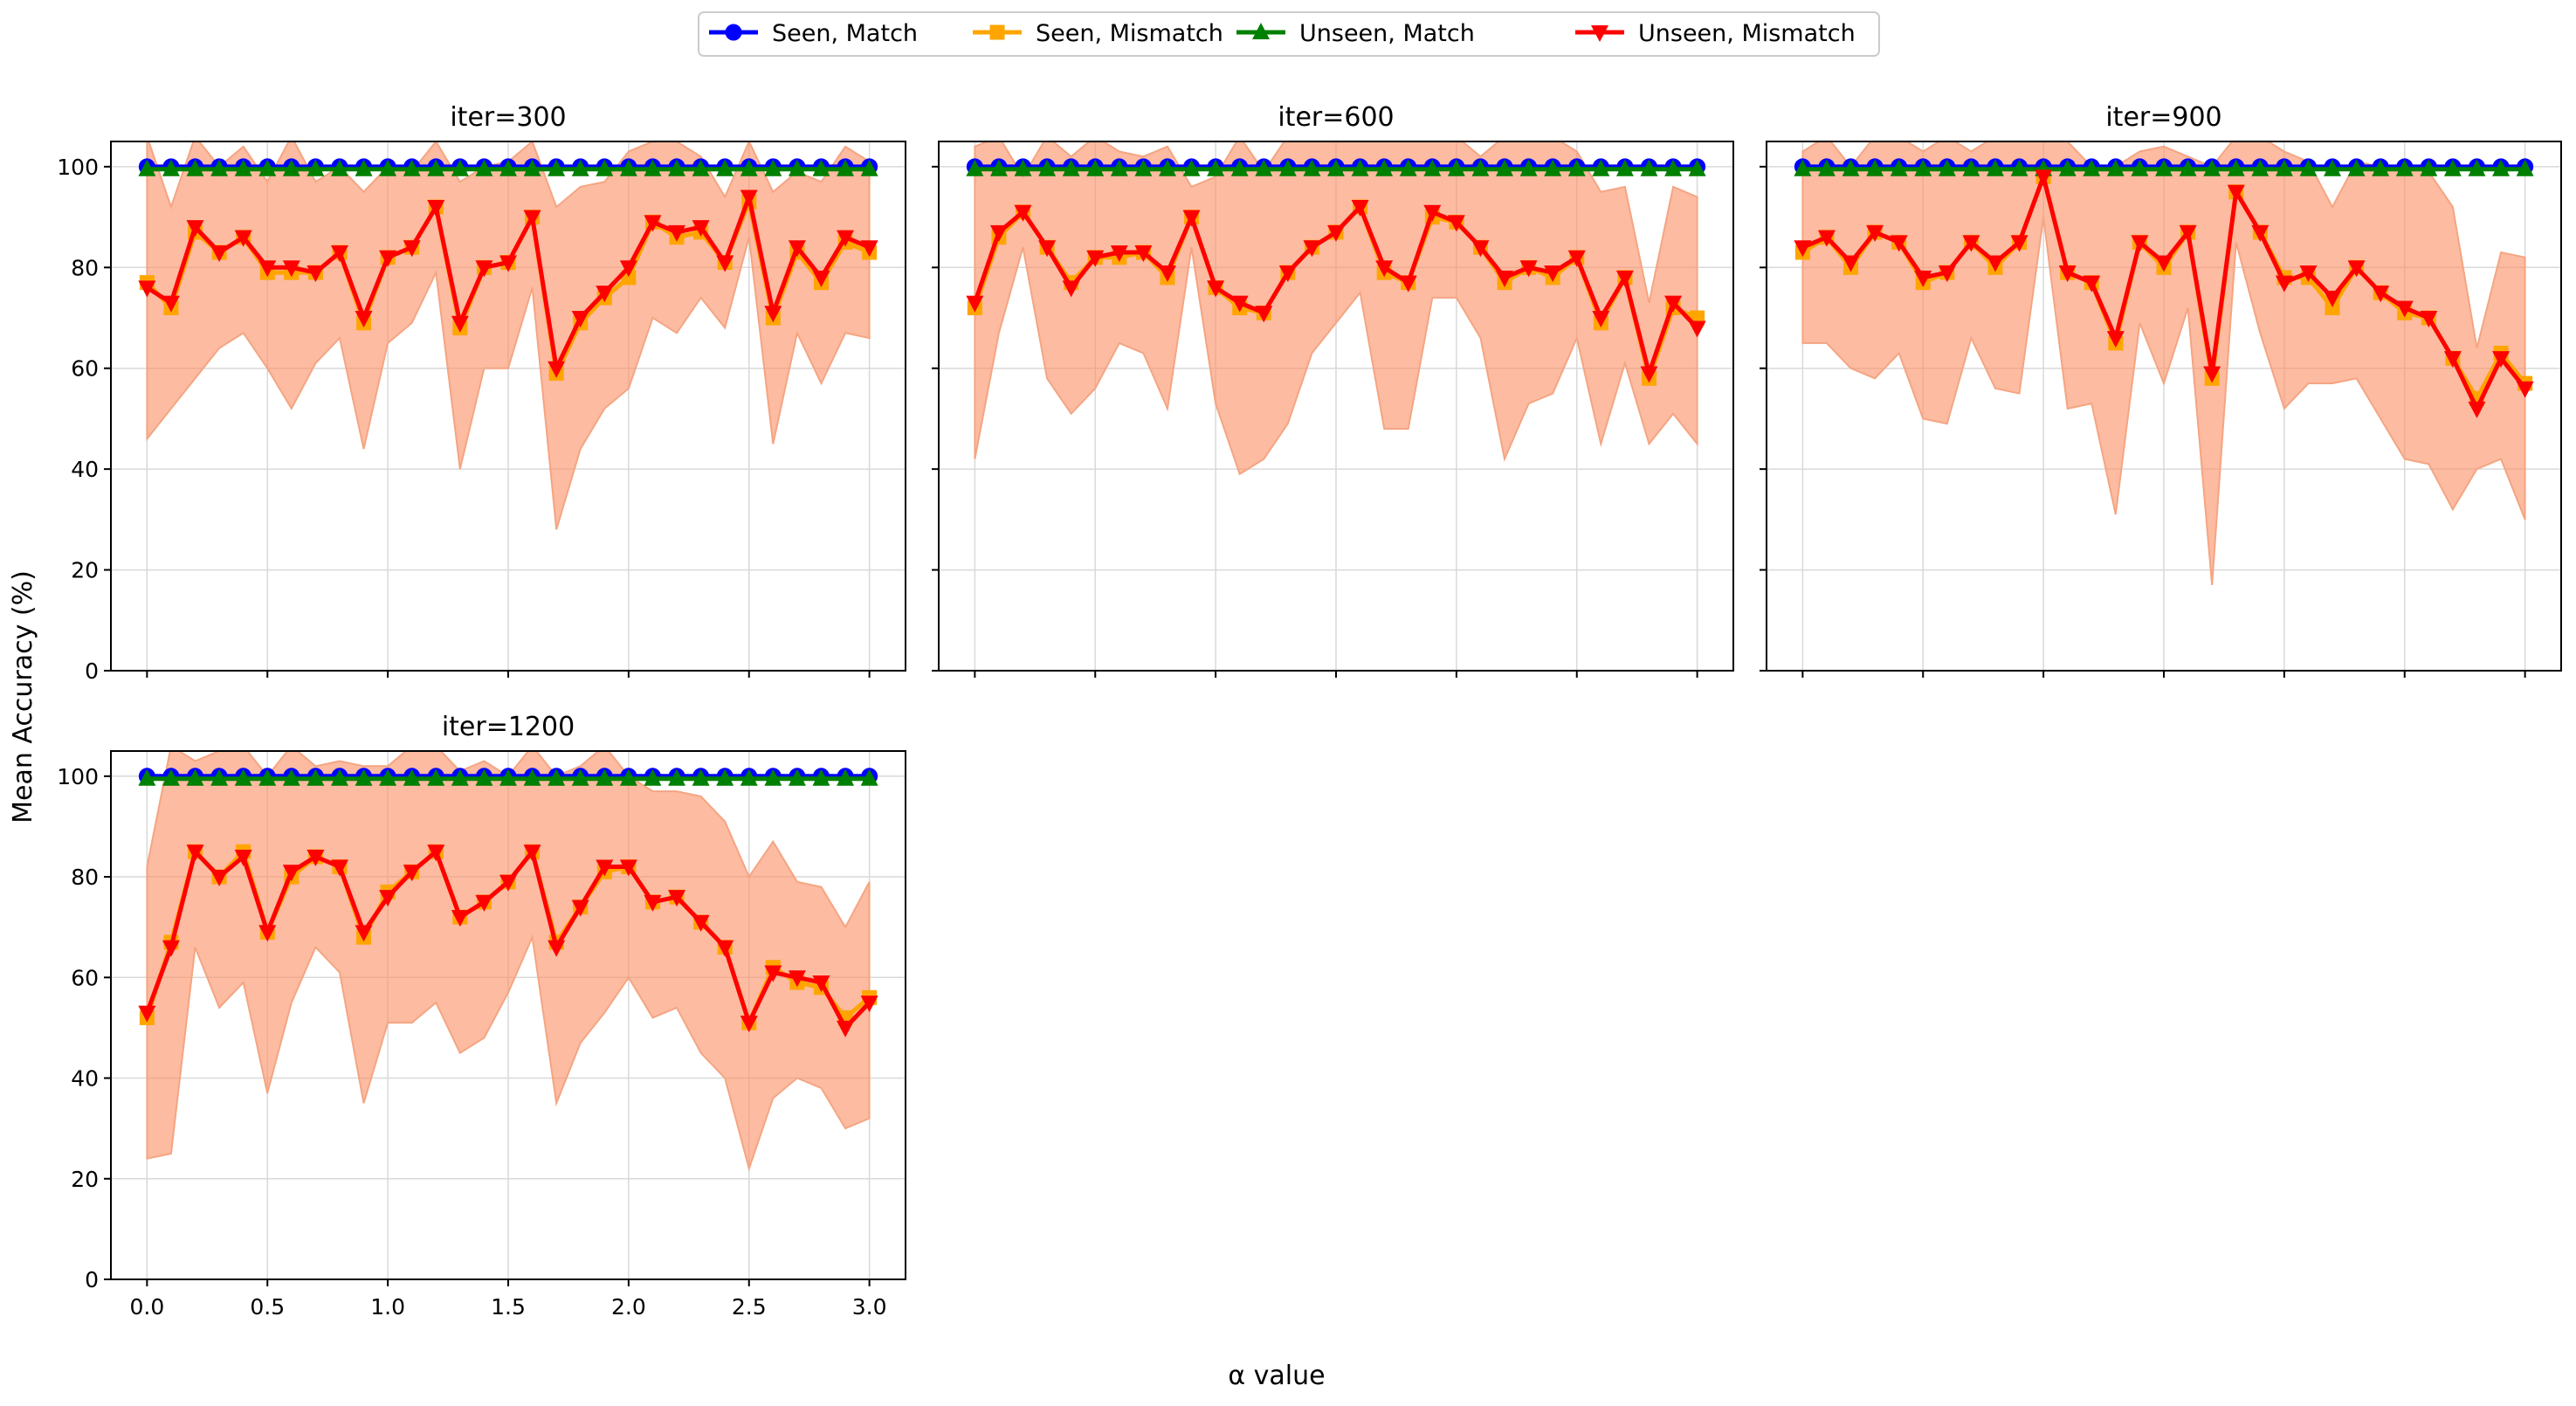 The image size is (2576, 1406). What do you see at coordinates (23, 697) in the screenshot?
I see `y-axis-label: Mean Accuracy (%)` at bounding box center [23, 697].